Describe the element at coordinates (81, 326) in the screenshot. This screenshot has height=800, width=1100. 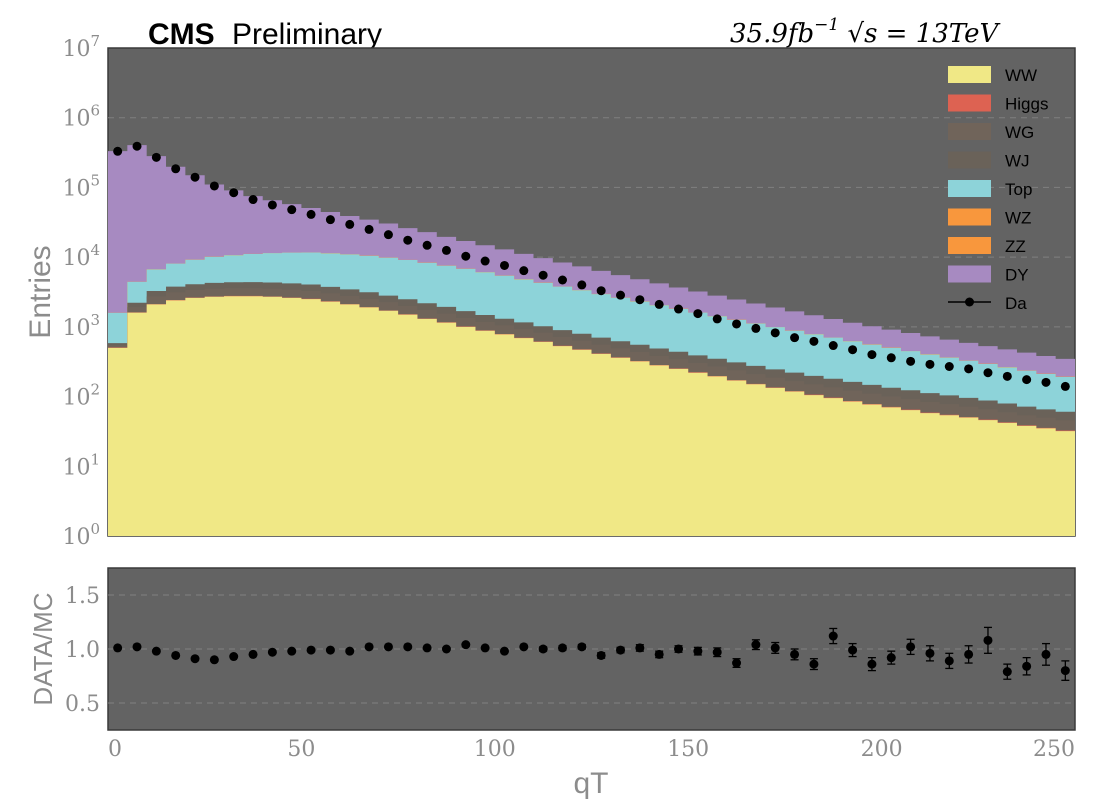
I see `y-tick-label: 10³` at that location.